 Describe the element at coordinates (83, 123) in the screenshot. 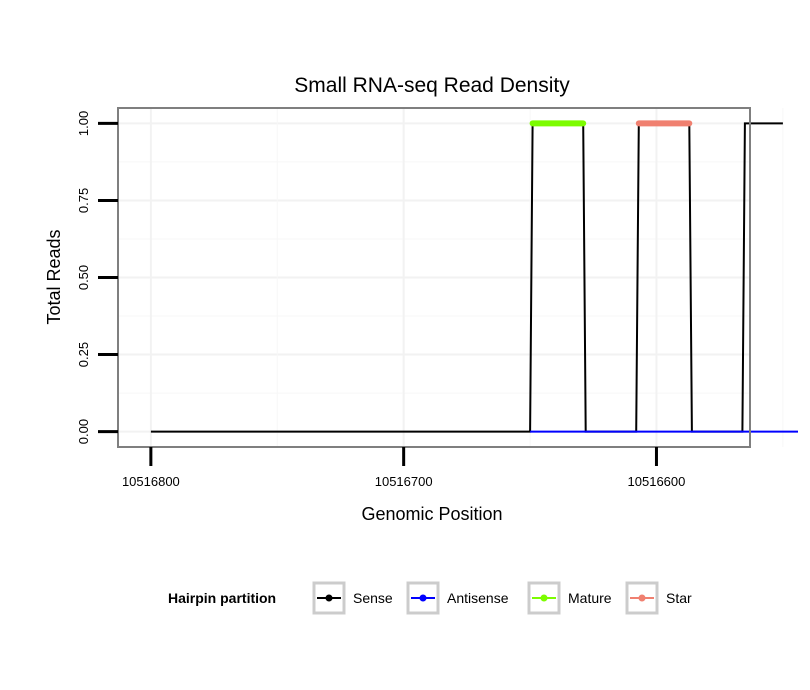

I see `y-tick-label: 1.00` at that location.